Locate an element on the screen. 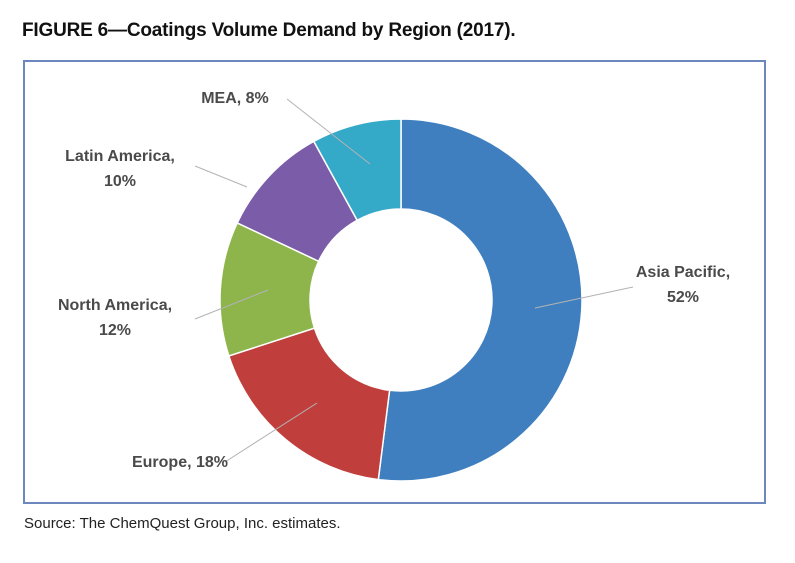  leader-line-asia-pacific is located at coordinates (584, 297).